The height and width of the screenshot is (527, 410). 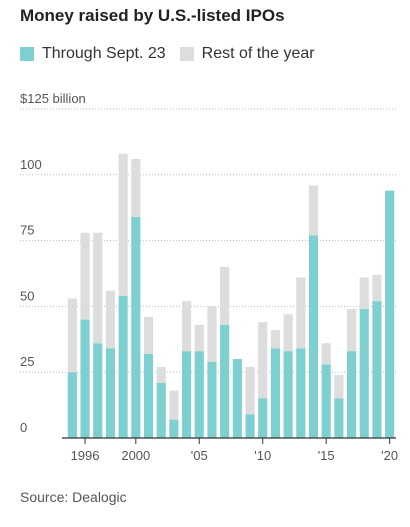 I want to click on y-tick-label: 50, so click(x=27, y=295).